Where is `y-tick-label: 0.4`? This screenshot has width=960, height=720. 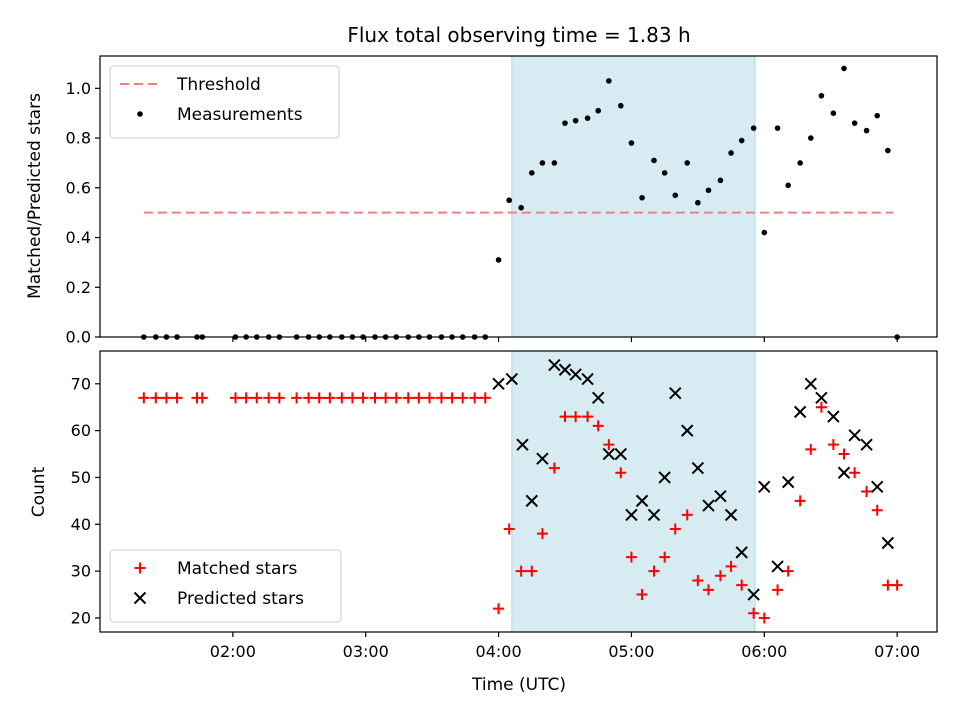
y-tick-label: 0.4 is located at coordinates (78, 237).